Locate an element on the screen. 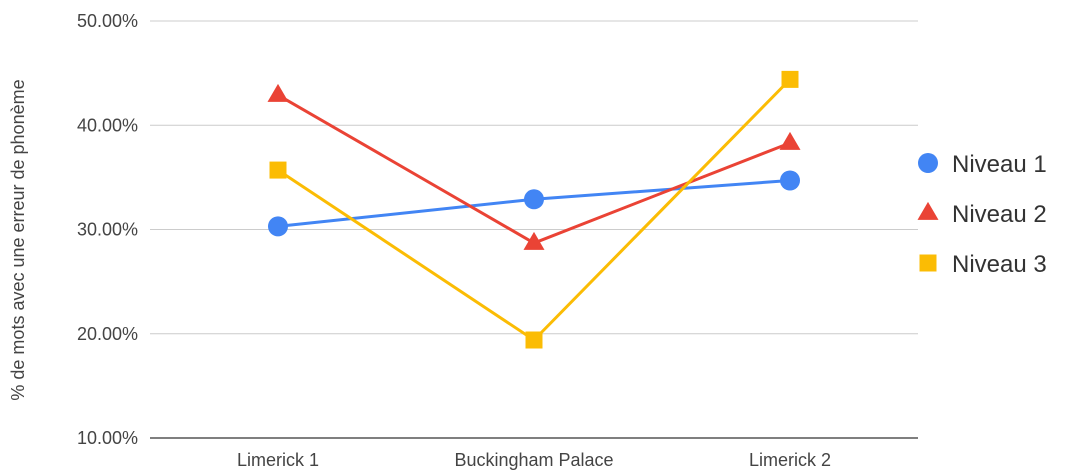  legend: Niveau 1 Niveau 2 Niveau 3 is located at coordinates (982, 214).